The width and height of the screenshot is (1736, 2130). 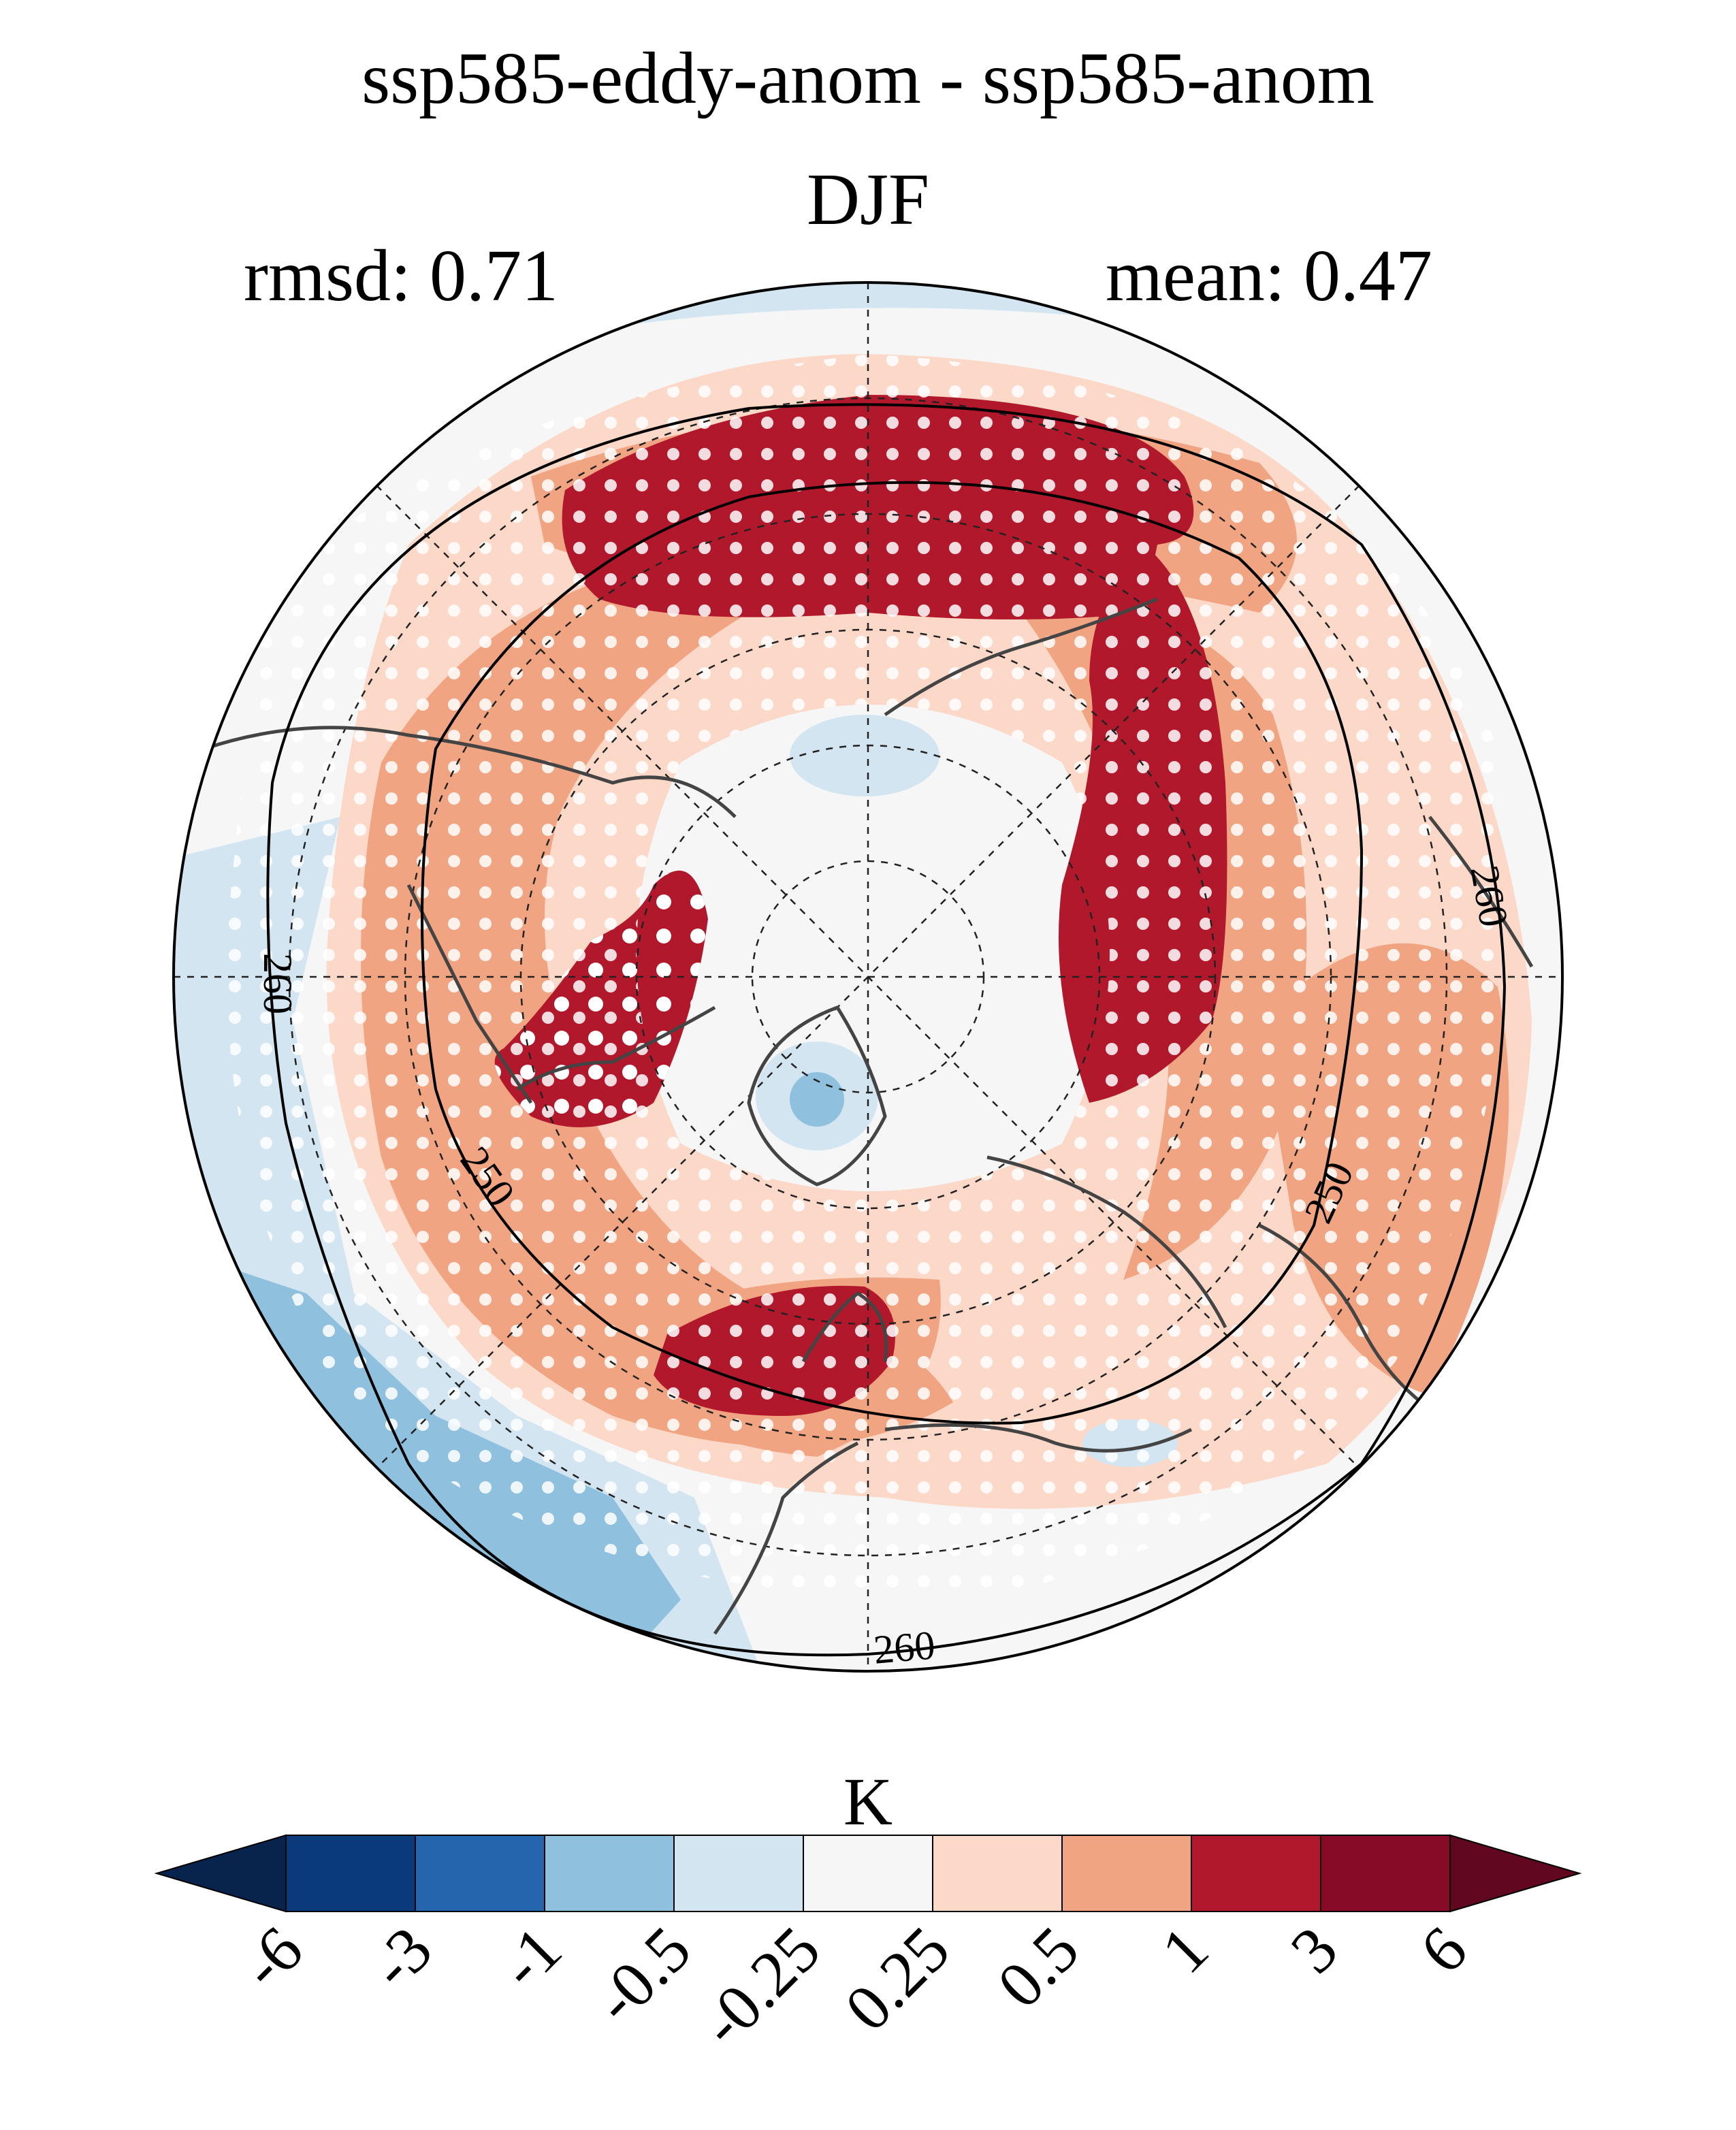 I want to click on colorbar-segments, so click(x=868, y=1873).